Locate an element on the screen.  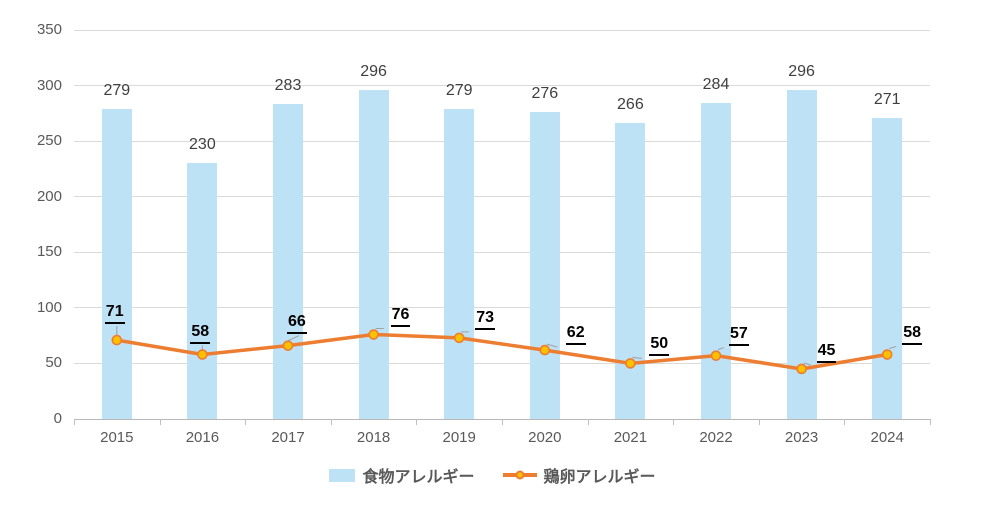
bar-value-label: 271 is located at coordinates (887, 99).